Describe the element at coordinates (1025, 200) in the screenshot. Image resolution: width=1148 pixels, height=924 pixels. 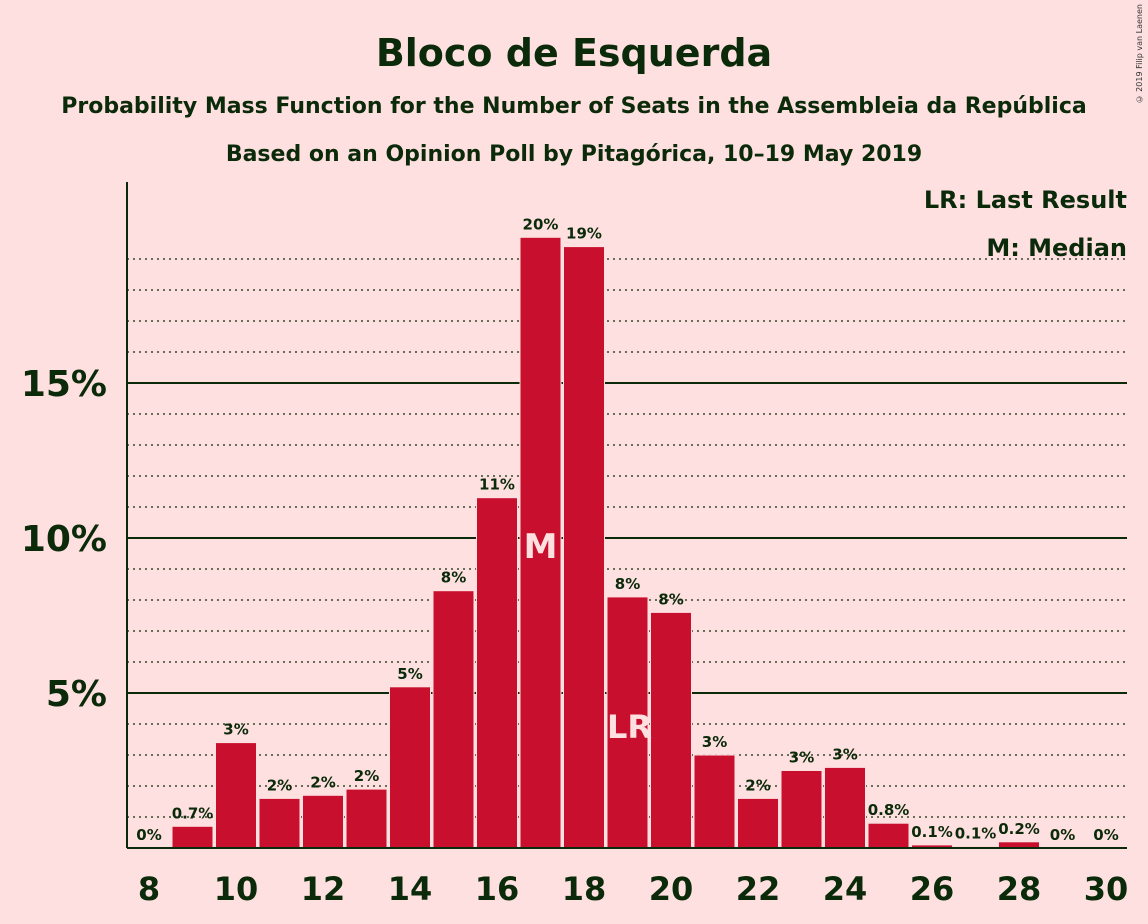
I see `legend-last-result: LR: Last Result` at that location.